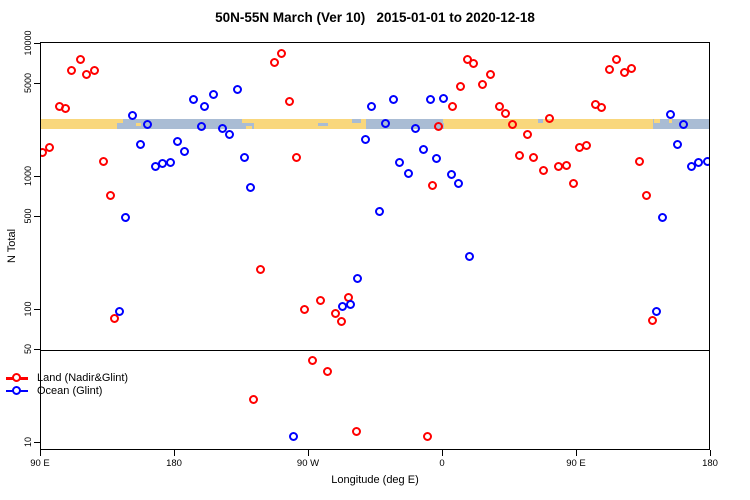 Image resolution: width=750 pixels, height=500 pixels. Describe the element at coordinates (17, 390) in the screenshot. I see `ocean-series-marker-icon` at that location.